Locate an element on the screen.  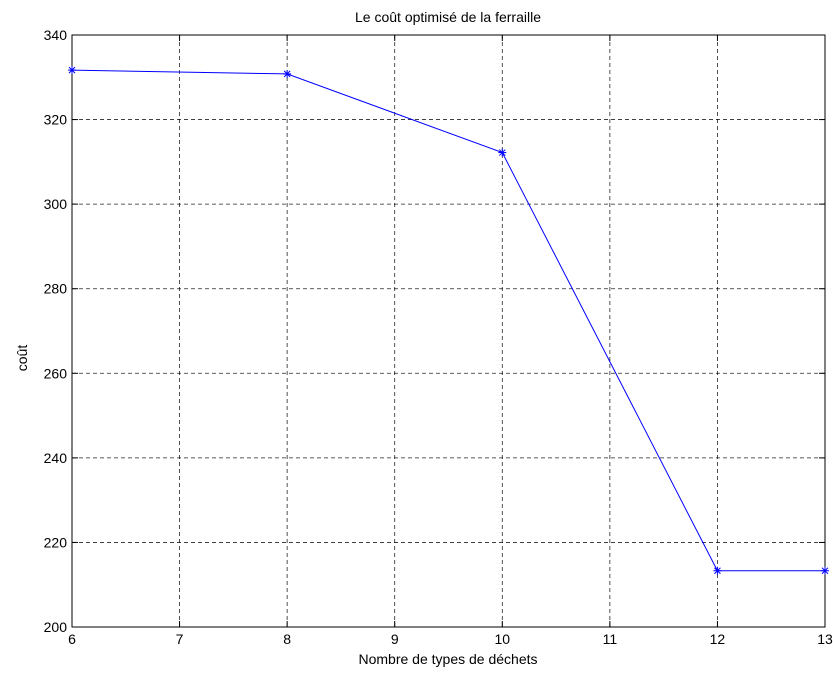
chart-title: Le coût optimisé de la ferraille is located at coordinates (448, 17).